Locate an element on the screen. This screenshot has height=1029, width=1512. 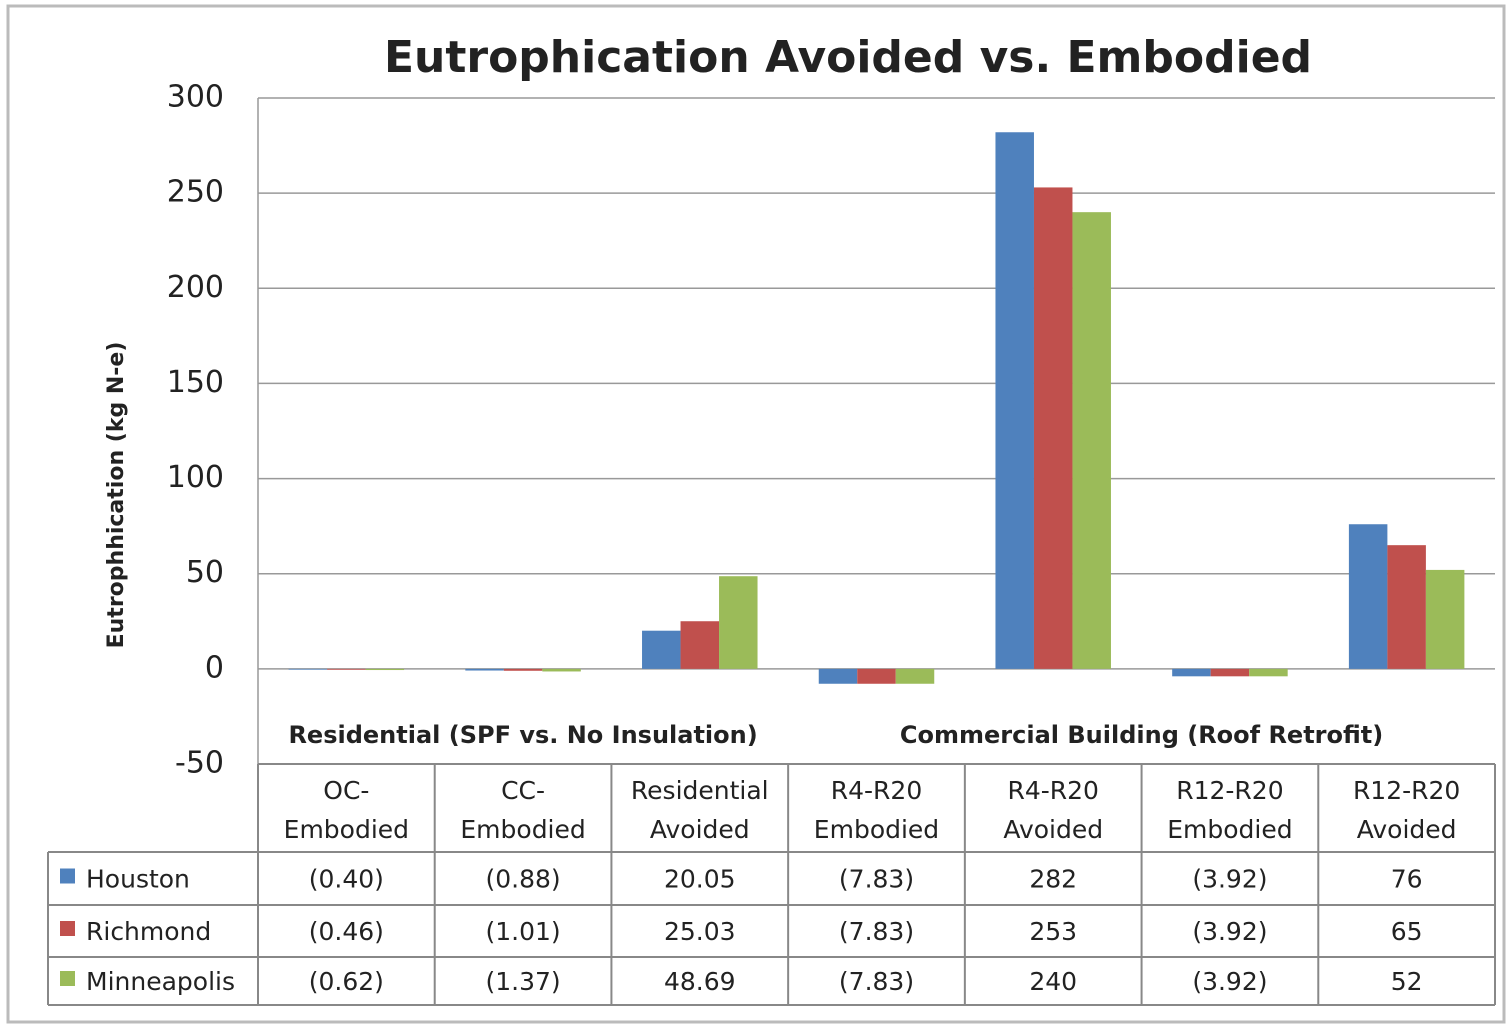
group-label: Residential (SPF vs. No Insulation) is located at coordinates (522, 735).